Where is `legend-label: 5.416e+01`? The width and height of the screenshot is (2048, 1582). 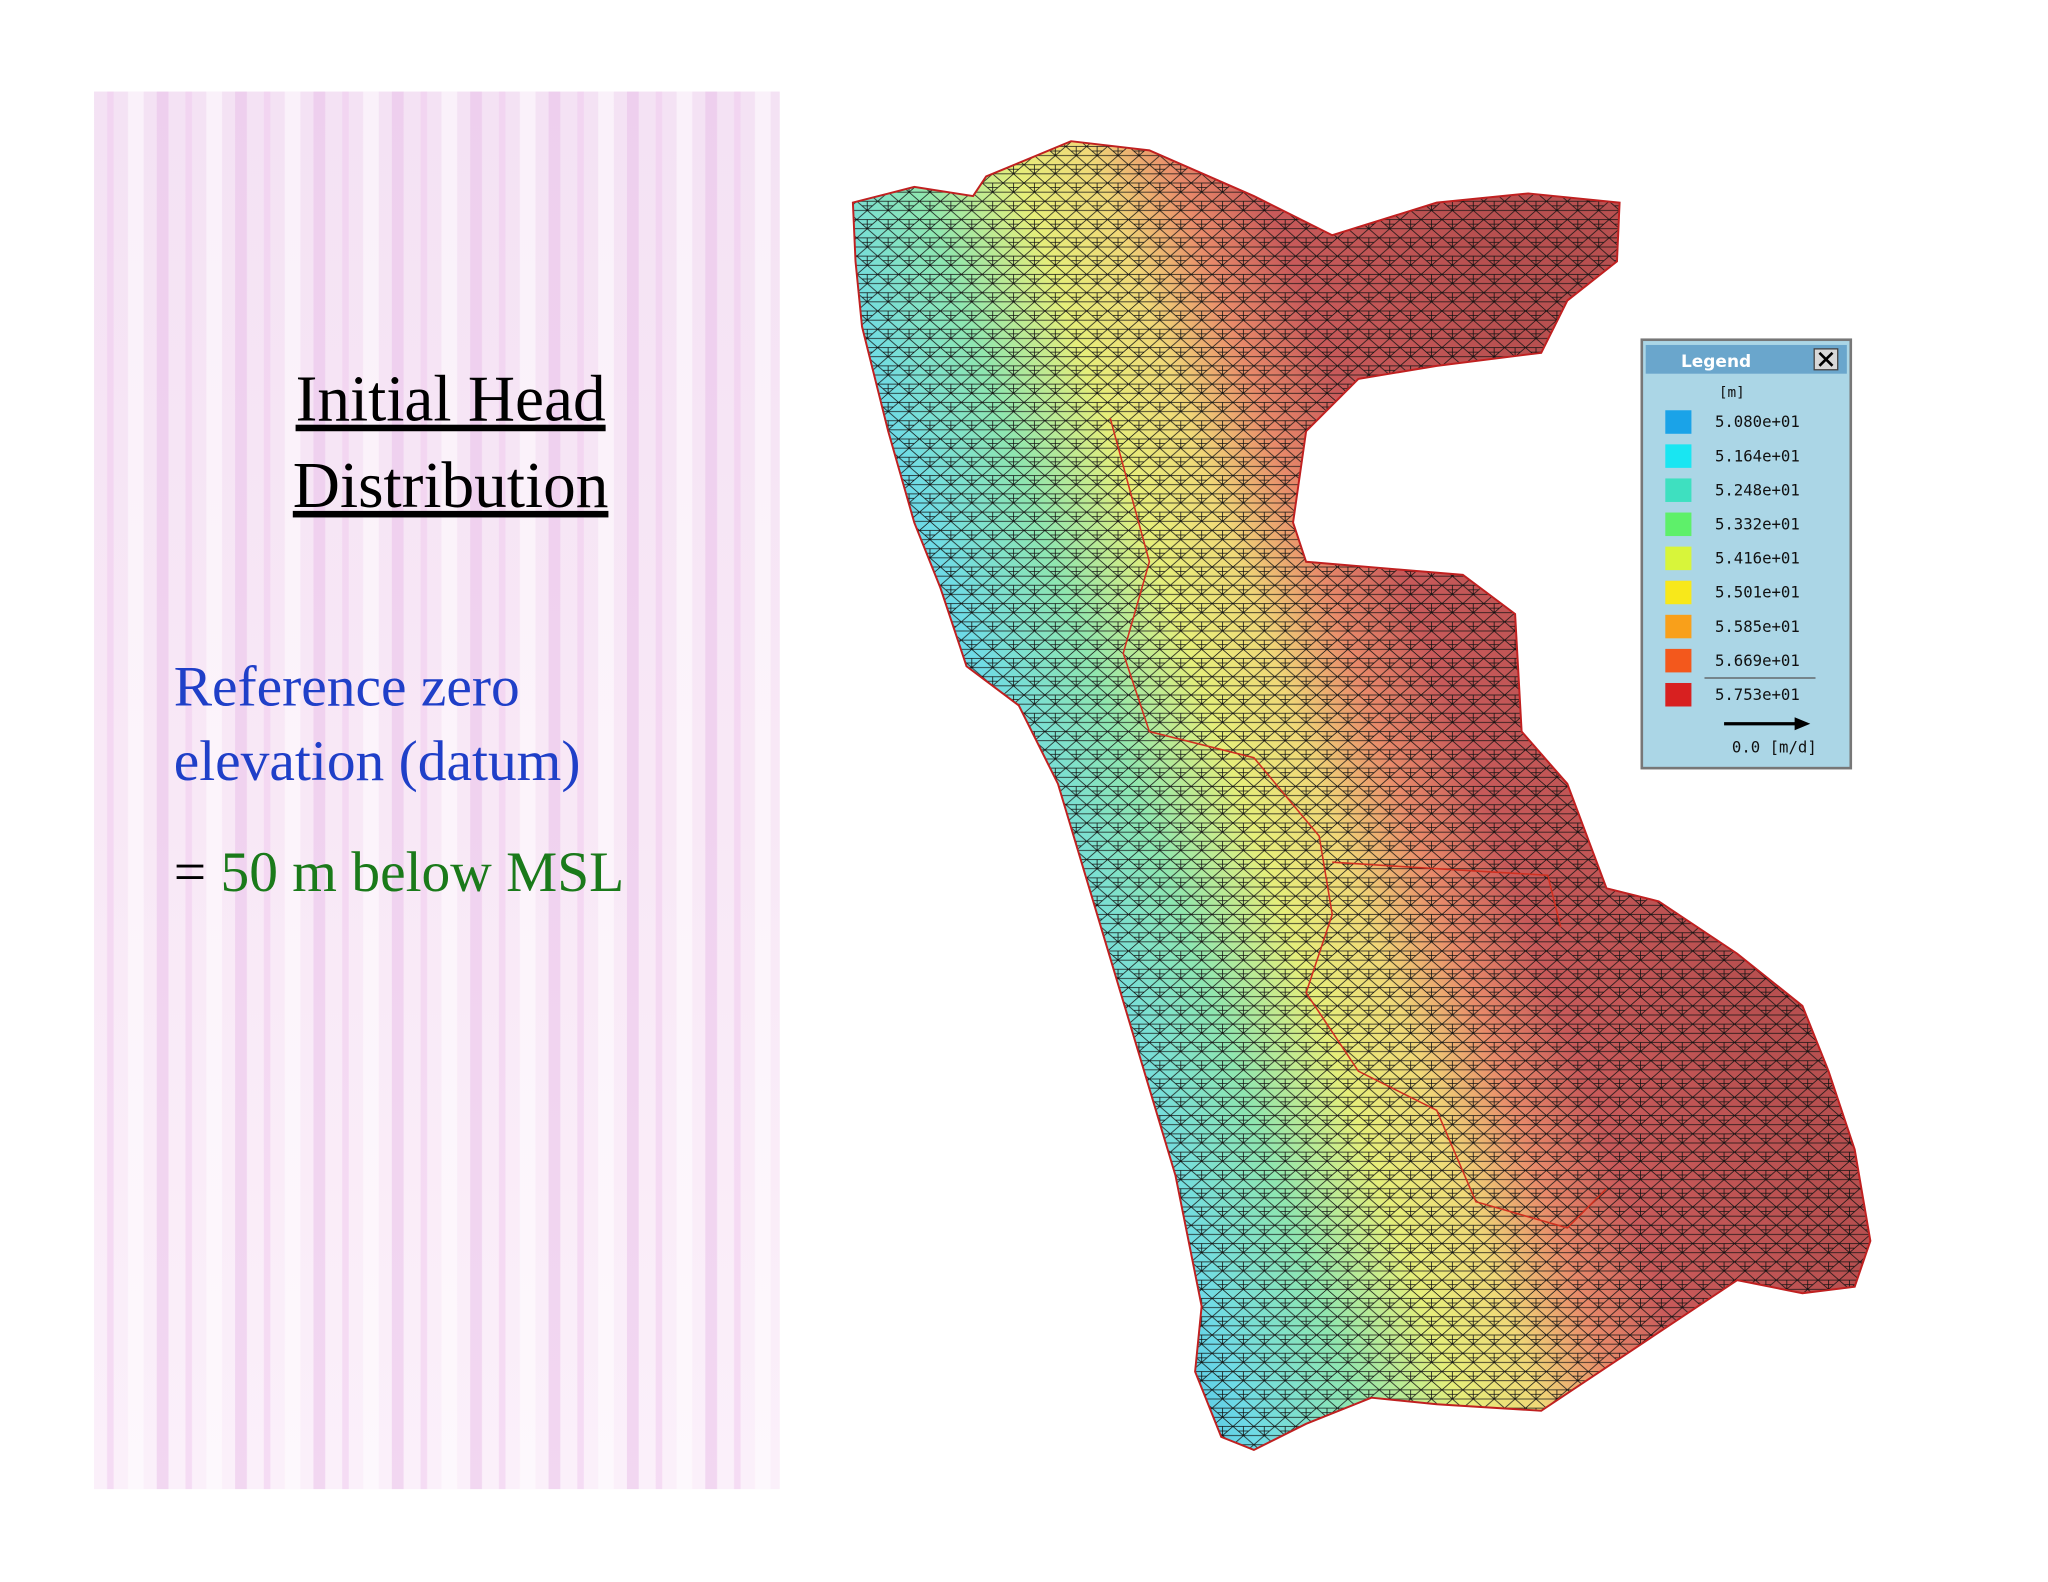
legend-label: 5.416e+01 is located at coordinates (1757, 558).